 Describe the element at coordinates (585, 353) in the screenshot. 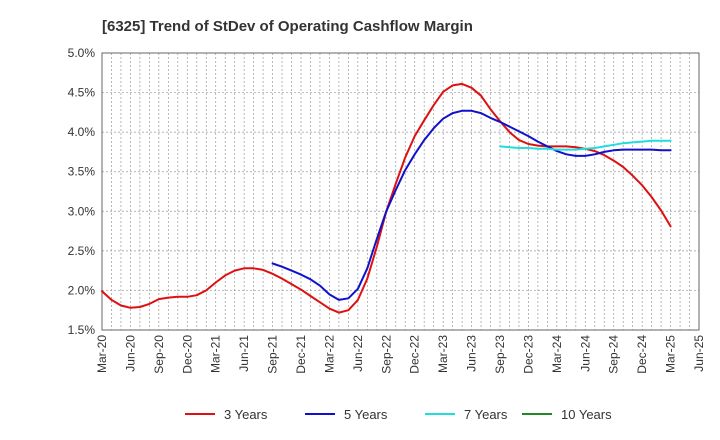

I see `x-tick-label: Jun-24` at that location.